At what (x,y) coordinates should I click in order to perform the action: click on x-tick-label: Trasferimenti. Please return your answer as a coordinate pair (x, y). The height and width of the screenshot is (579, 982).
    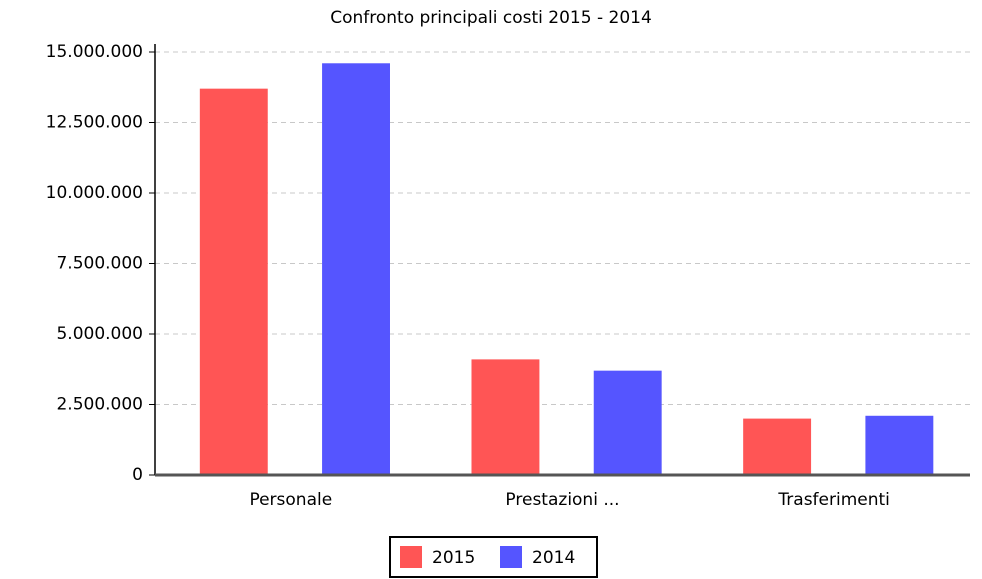
    Looking at the image, I should click on (833, 500).